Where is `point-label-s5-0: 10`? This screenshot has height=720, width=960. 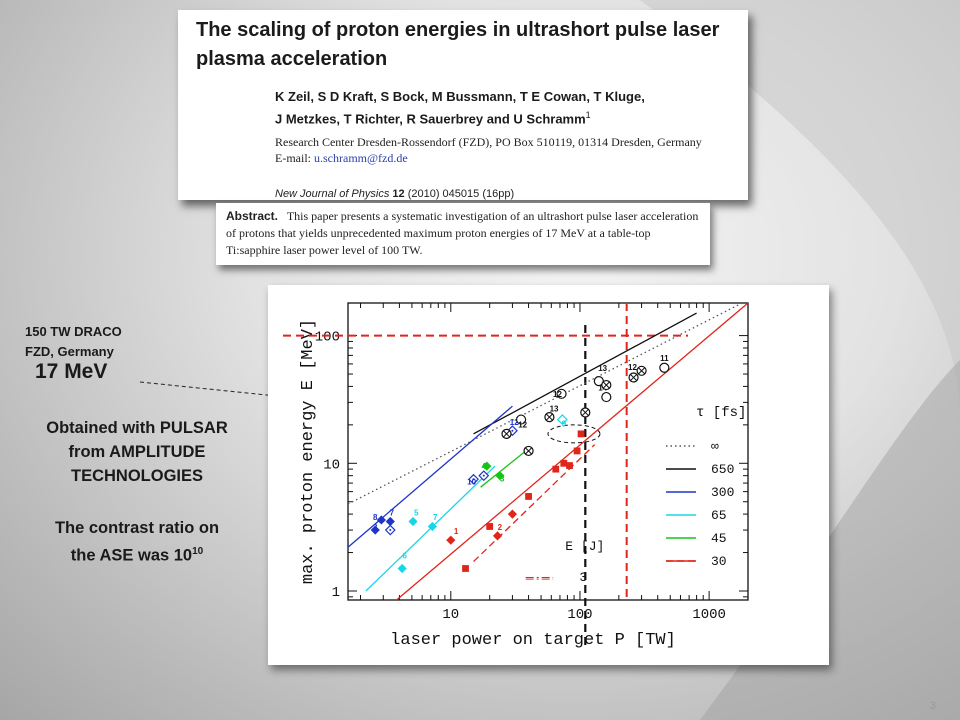
point-label-s5-0: 10 is located at coordinates (471, 482).